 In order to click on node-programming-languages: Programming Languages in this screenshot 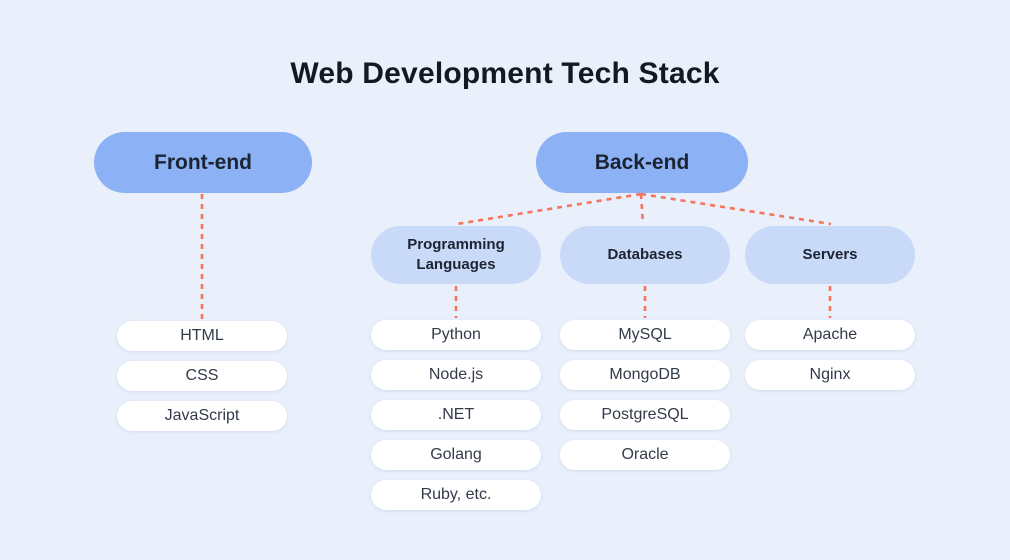, I will do `click(456, 255)`.